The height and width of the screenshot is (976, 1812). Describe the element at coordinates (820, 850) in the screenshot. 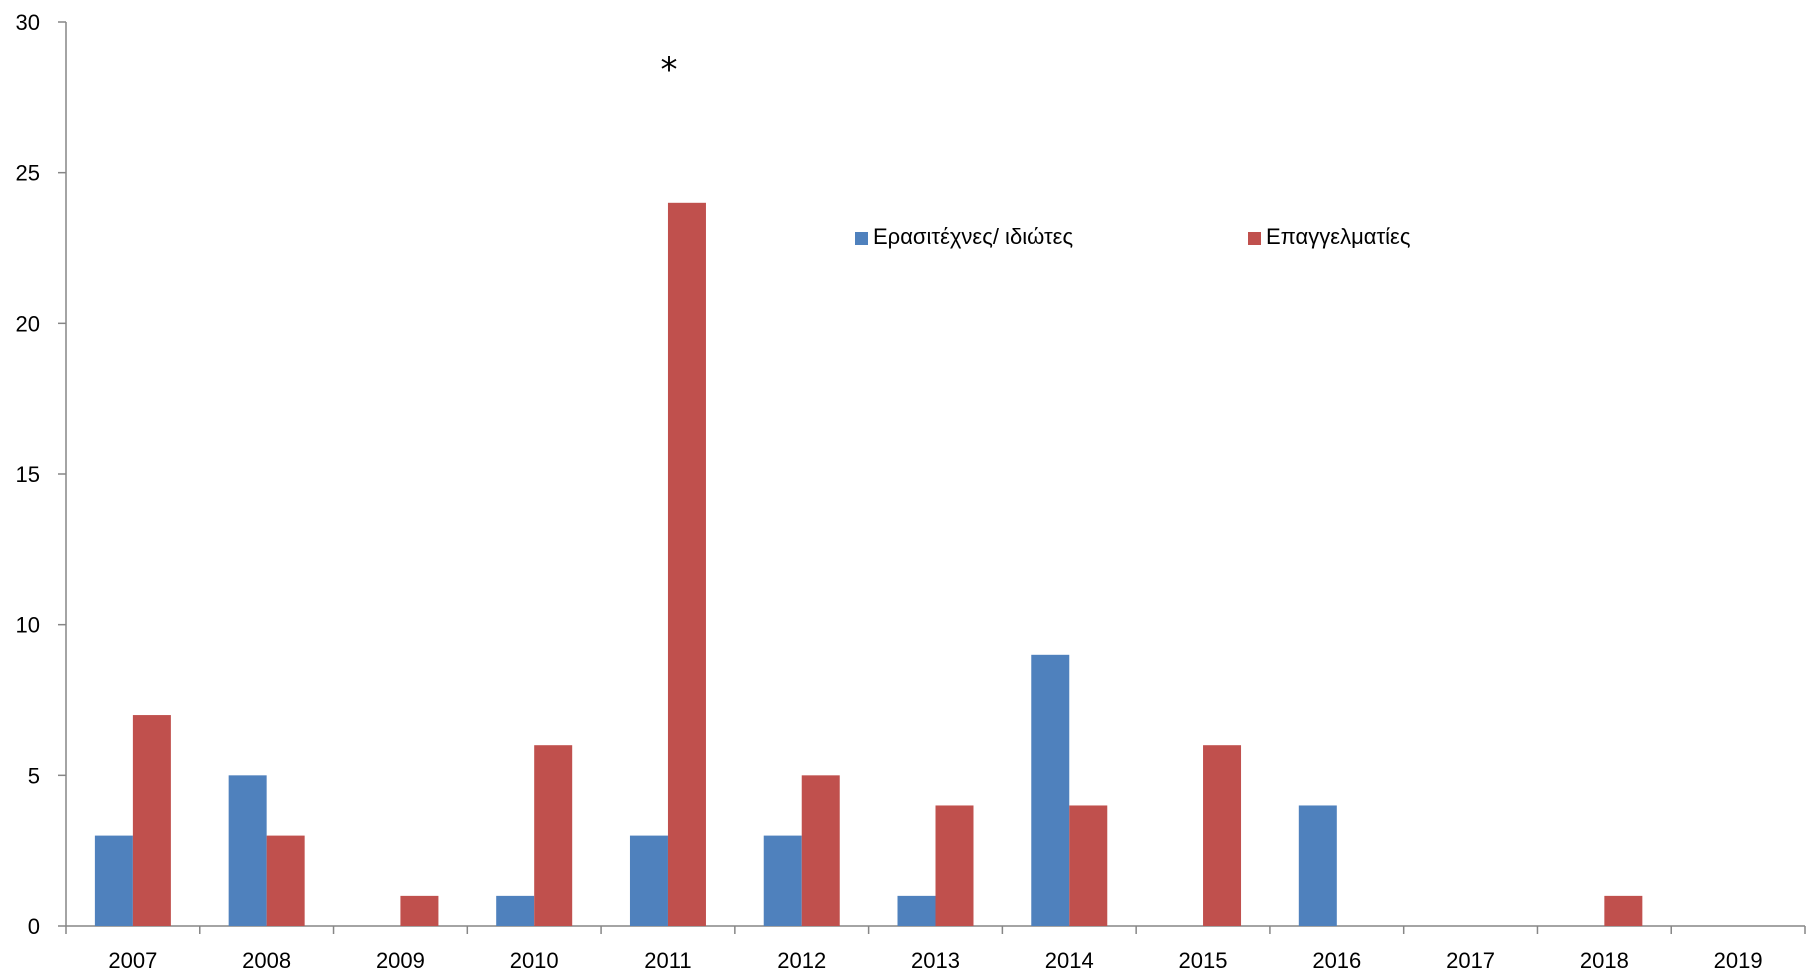

I see `bar-professionals-2012` at that location.